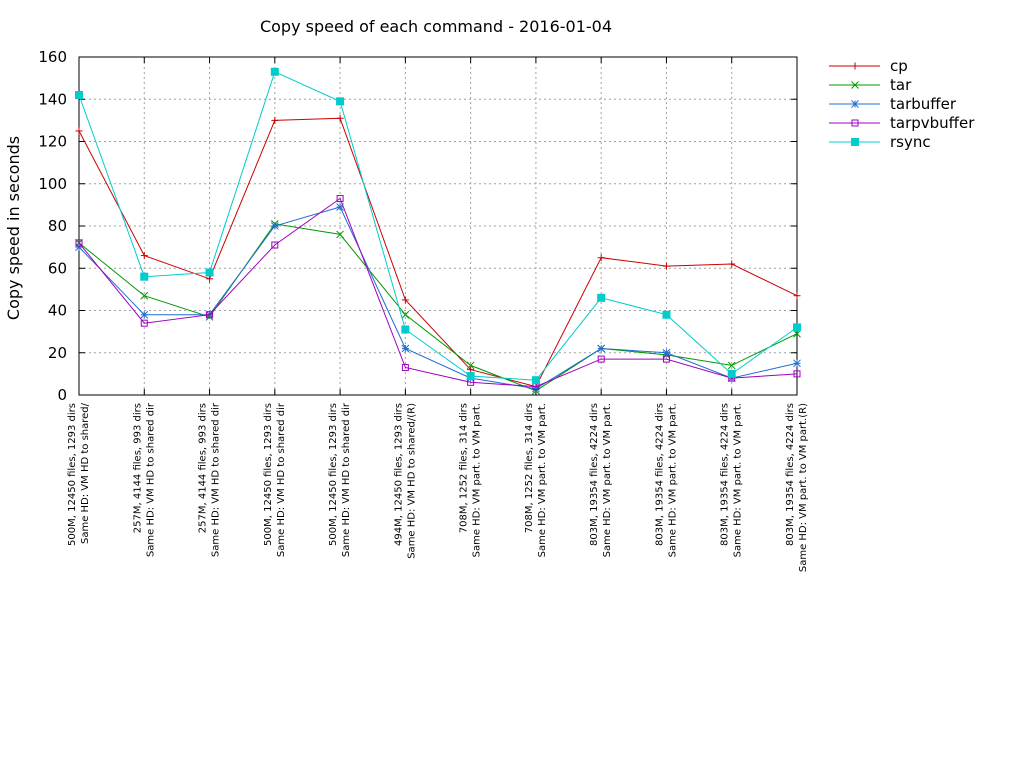 The height and width of the screenshot is (772, 1024). Describe the element at coordinates (411, 481) in the screenshot. I see `x-tick-label: Same HD: VM HD to shared/(R)` at that location.